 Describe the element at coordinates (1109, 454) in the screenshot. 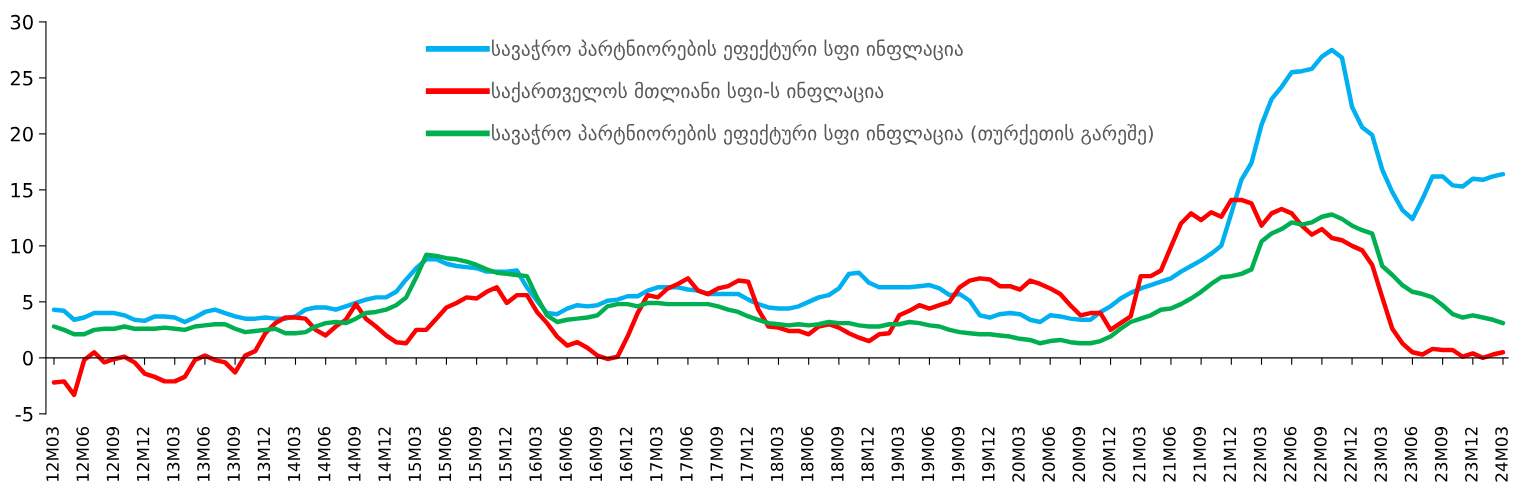

I see `x-tick-label: 20M12` at that location.